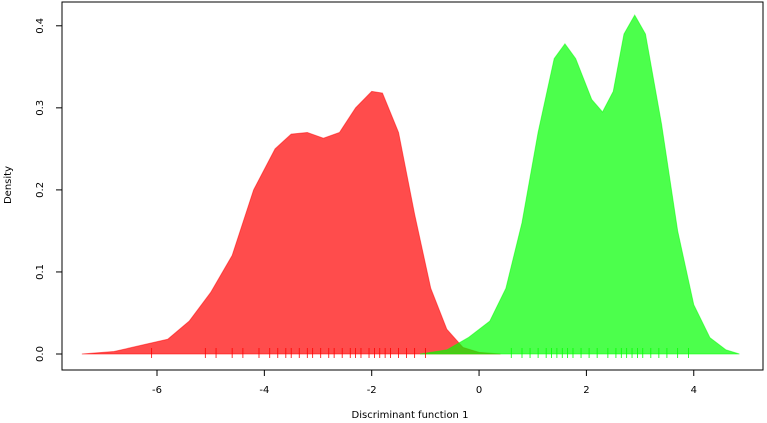 This screenshot has height=423, width=767. What do you see at coordinates (40, 26) in the screenshot?
I see `y-tick-label: 0.4` at bounding box center [40, 26].